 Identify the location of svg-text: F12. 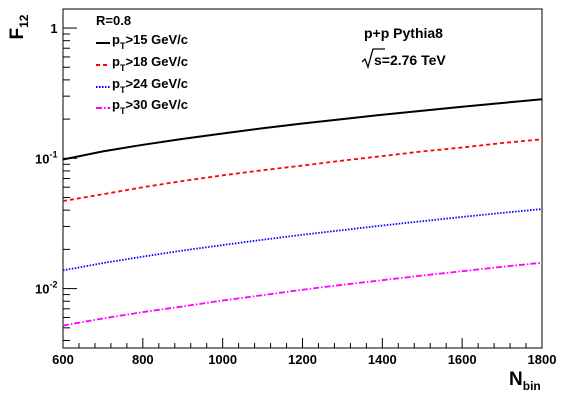
(19, 26).